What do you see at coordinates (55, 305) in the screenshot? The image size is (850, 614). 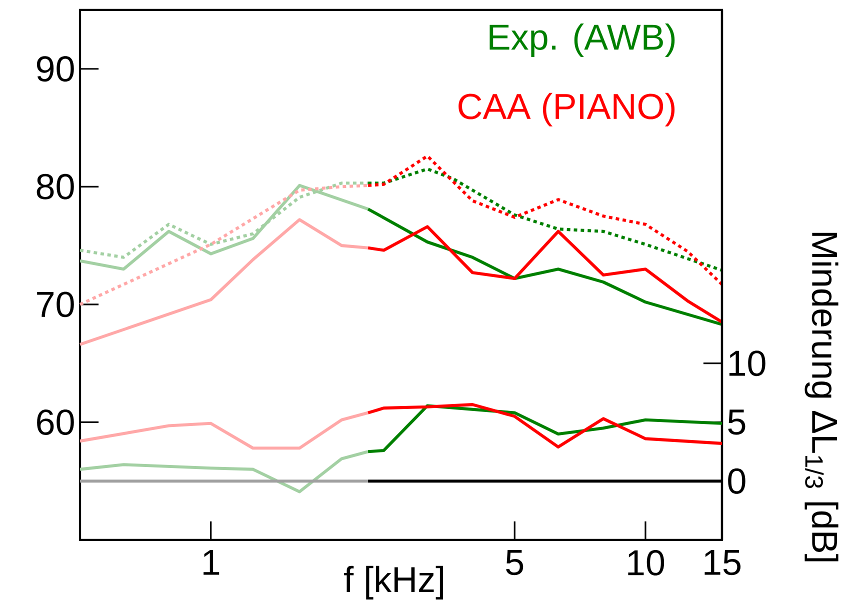 I see `y-tick-label: 70` at bounding box center [55, 305].